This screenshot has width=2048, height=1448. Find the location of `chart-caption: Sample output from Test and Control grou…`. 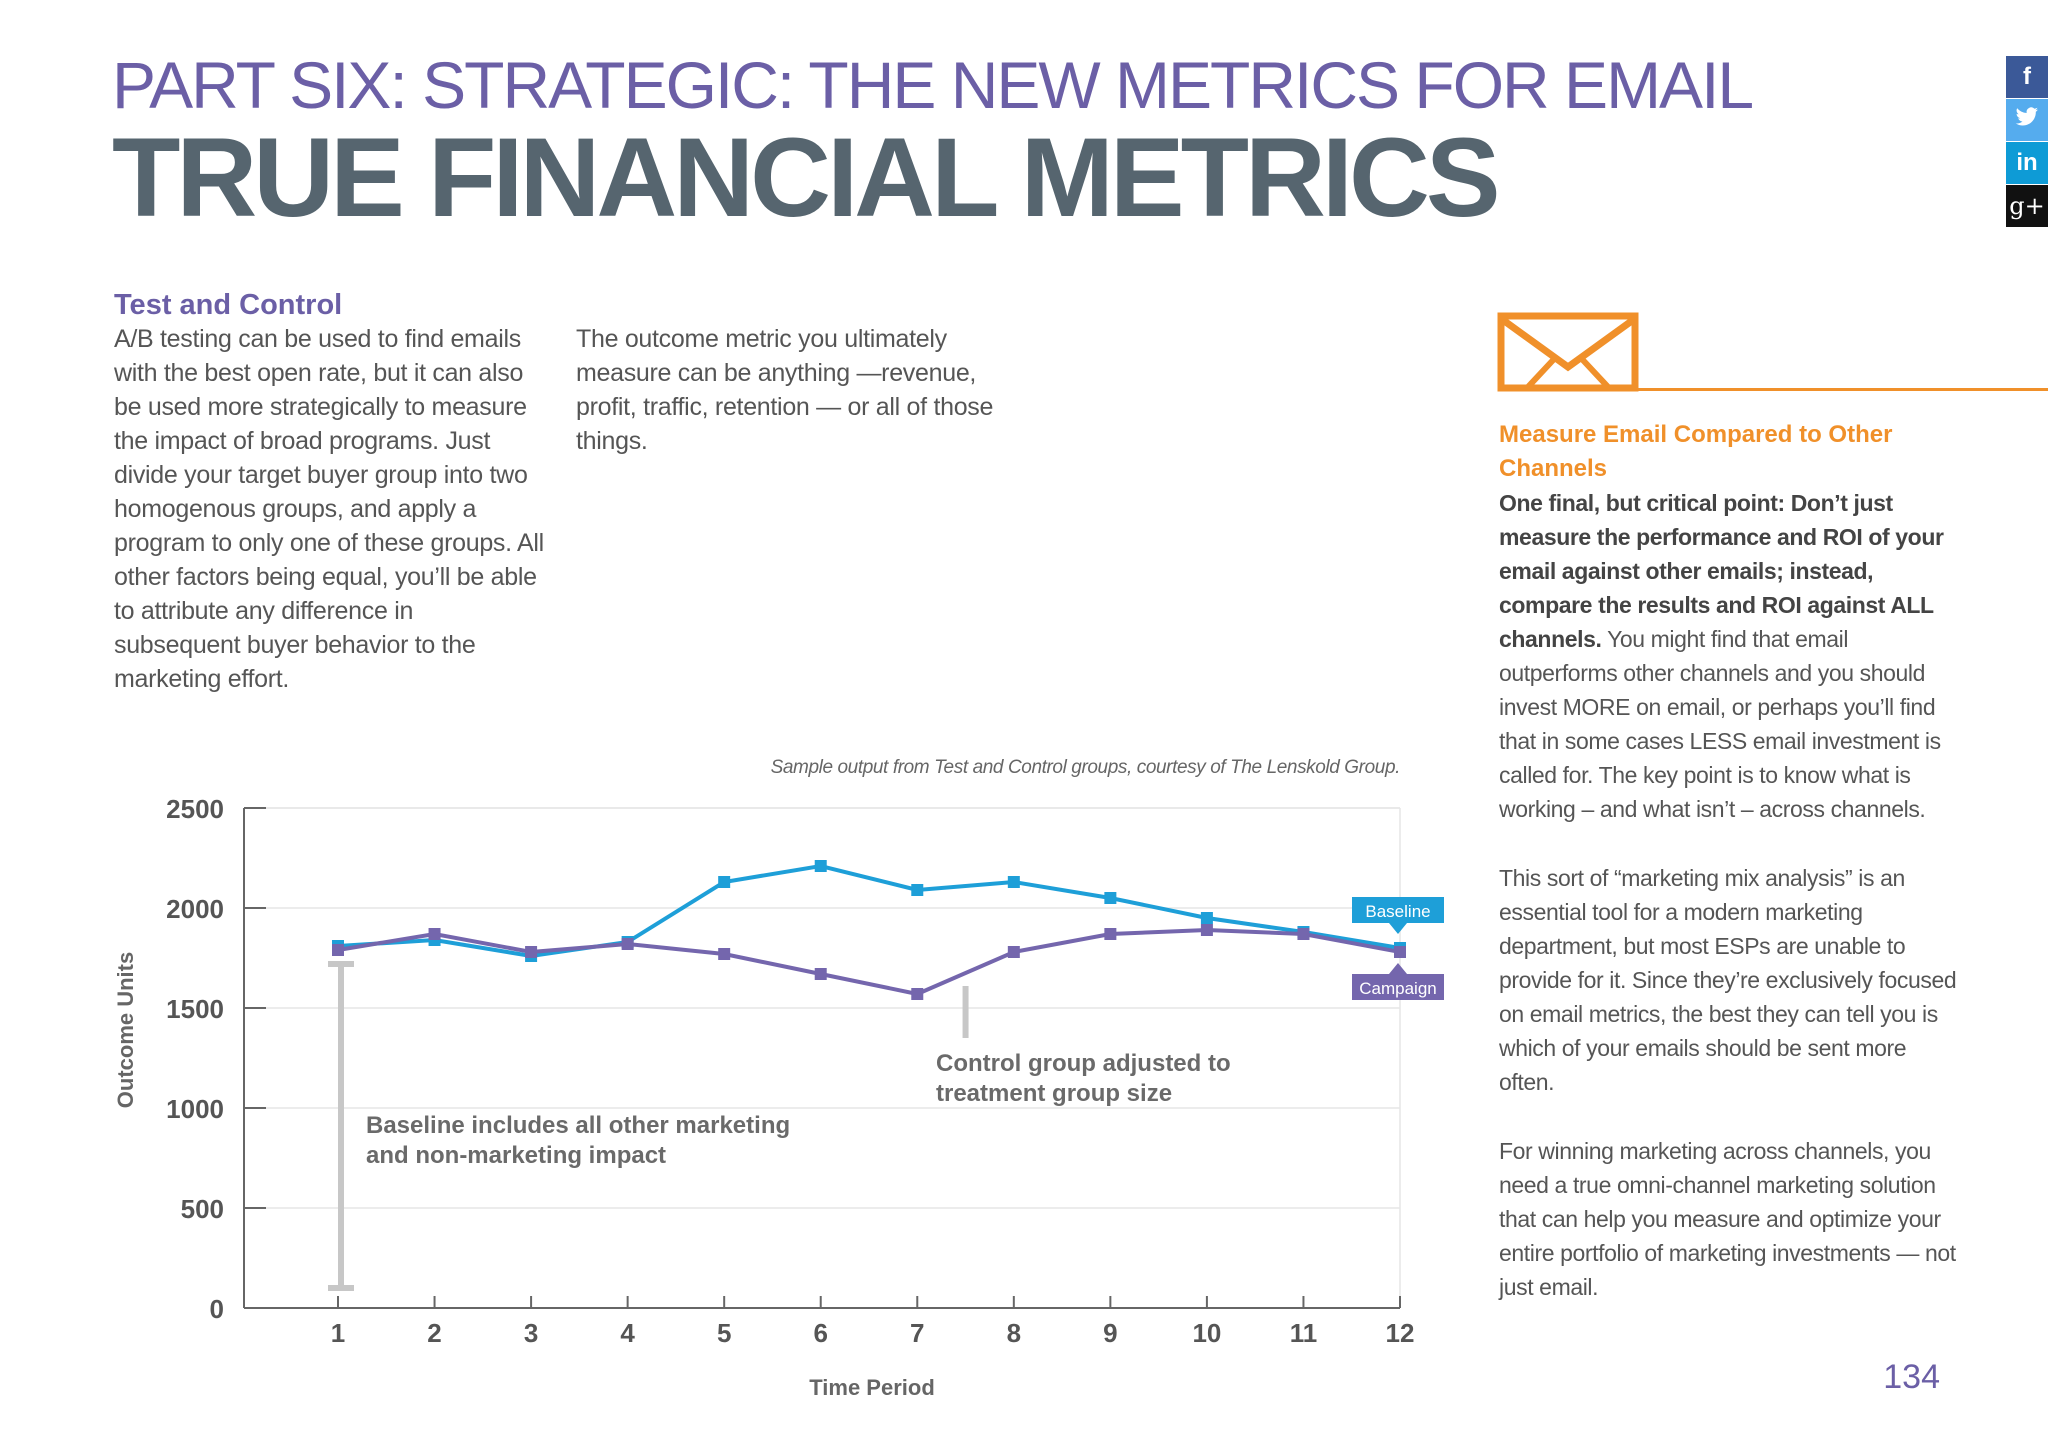

chart-caption: Sample output from Test and Control grou… is located at coordinates (1085, 767).